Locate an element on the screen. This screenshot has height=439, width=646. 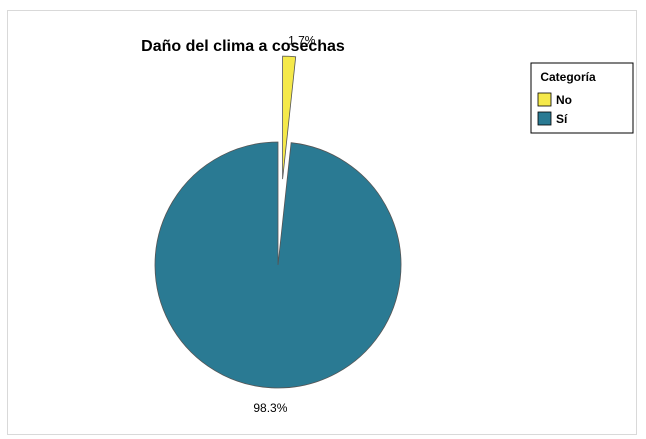
legend-swatch-si is located at coordinates (544, 118).